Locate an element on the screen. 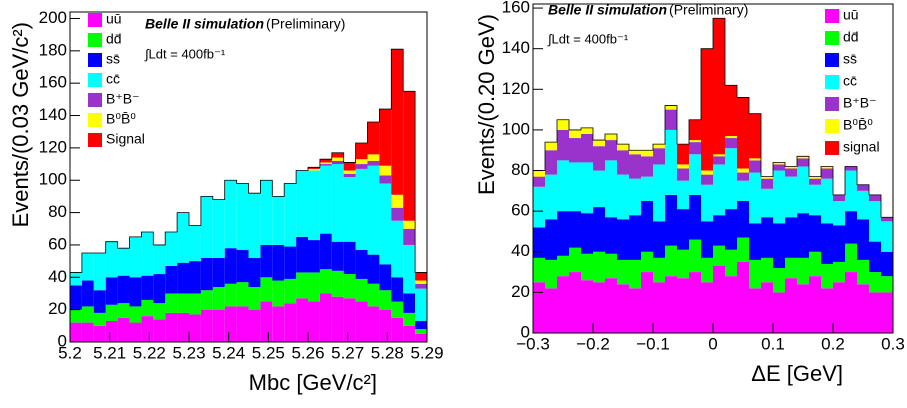 This screenshot has height=408, width=907. y-tick-label: 100 is located at coordinates (53, 179).